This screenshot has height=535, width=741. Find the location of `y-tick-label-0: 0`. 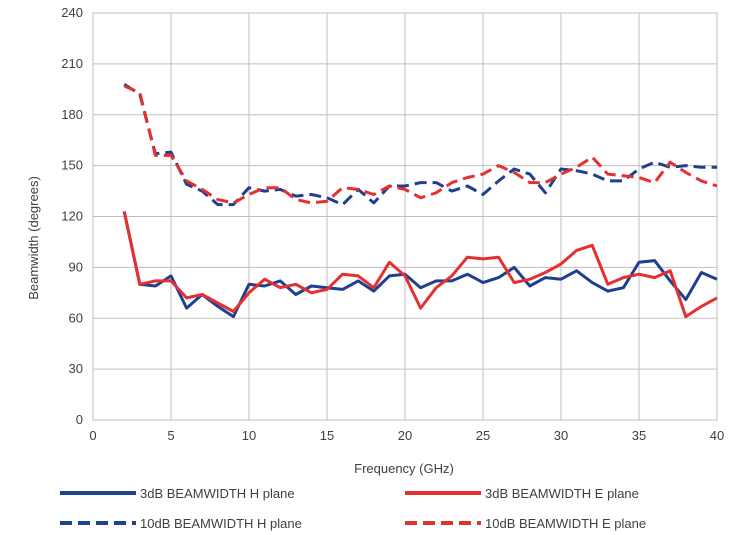

y-tick-label-0: 0 is located at coordinates (79, 419).